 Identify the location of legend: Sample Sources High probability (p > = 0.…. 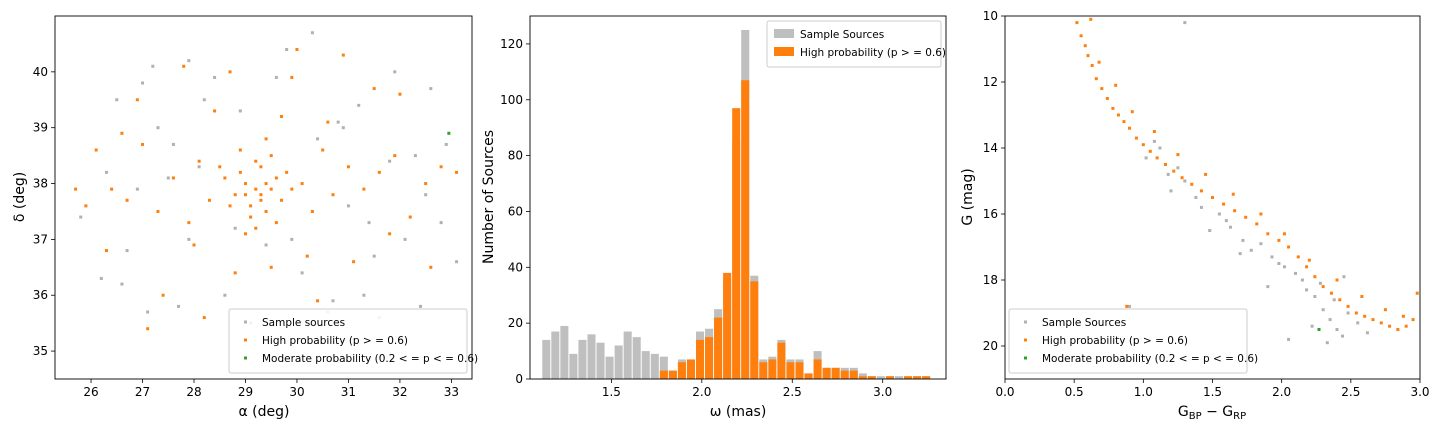
(1133, 341).